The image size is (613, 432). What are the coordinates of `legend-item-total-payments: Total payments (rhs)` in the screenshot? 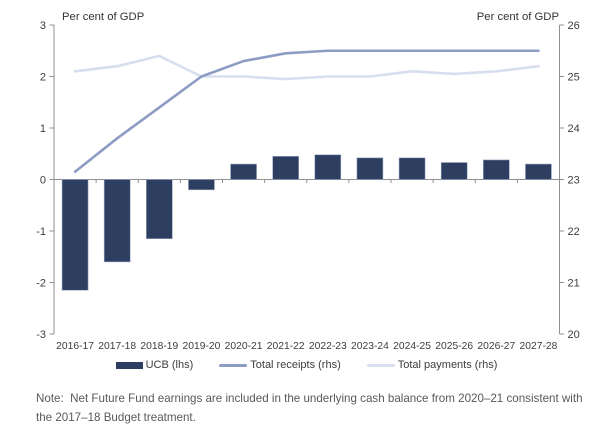 It's located at (432, 365).